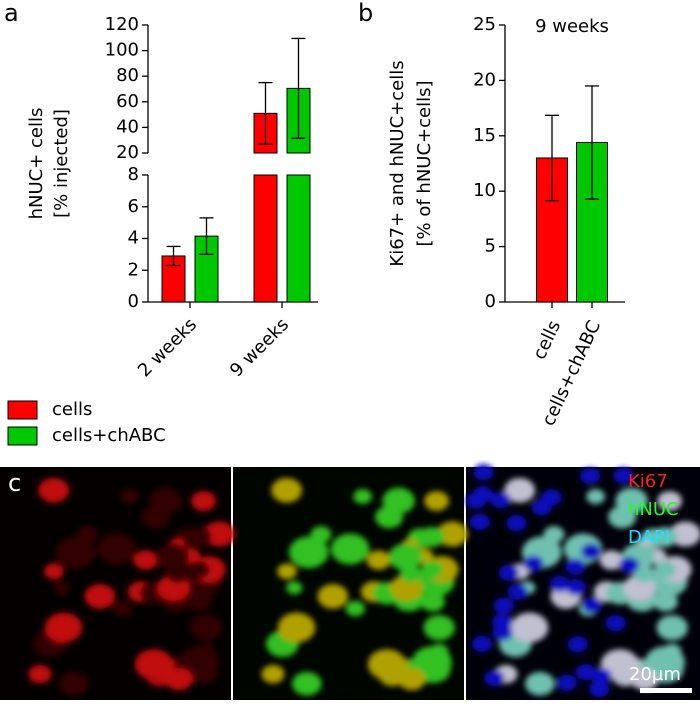  Describe the element at coordinates (484, 135) in the screenshot. I see `y-tick-label: 15` at that location.